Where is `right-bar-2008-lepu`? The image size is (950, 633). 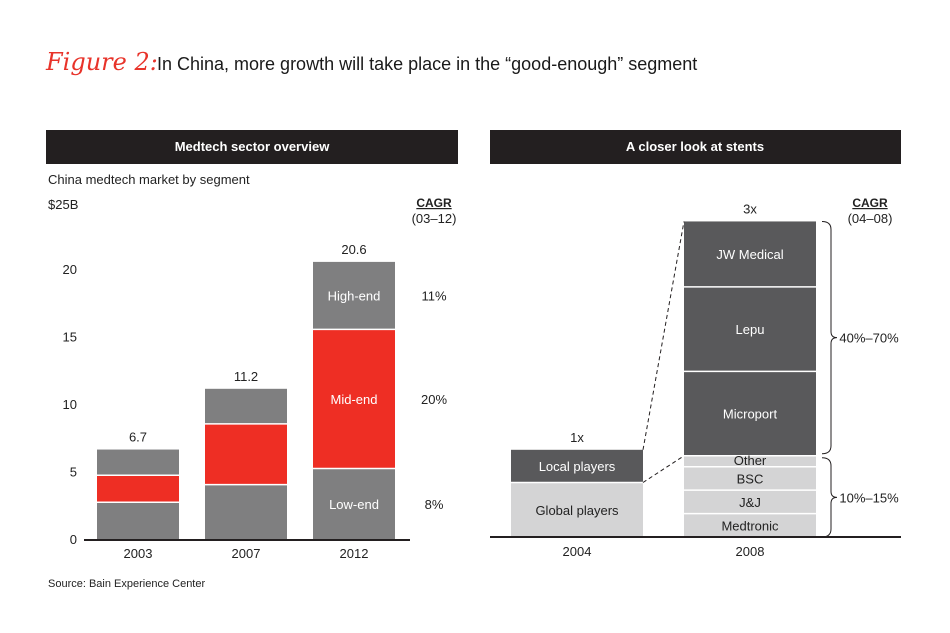
right-bar-2008-lepu is located at coordinates (750, 329).